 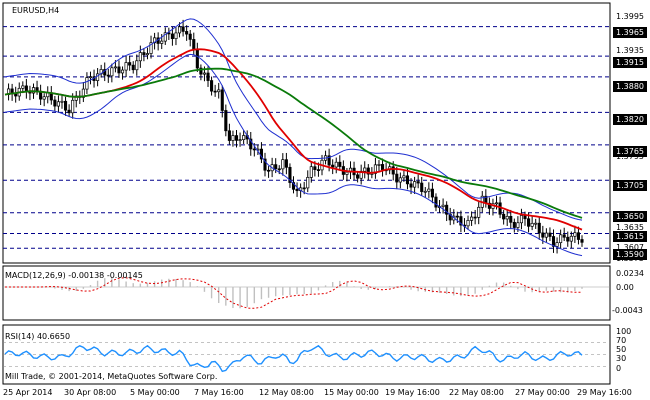 What do you see at coordinates (627, 310) in the screenshot?
I see `macd-tick: -0.0043` at bounding box center [627, 310].